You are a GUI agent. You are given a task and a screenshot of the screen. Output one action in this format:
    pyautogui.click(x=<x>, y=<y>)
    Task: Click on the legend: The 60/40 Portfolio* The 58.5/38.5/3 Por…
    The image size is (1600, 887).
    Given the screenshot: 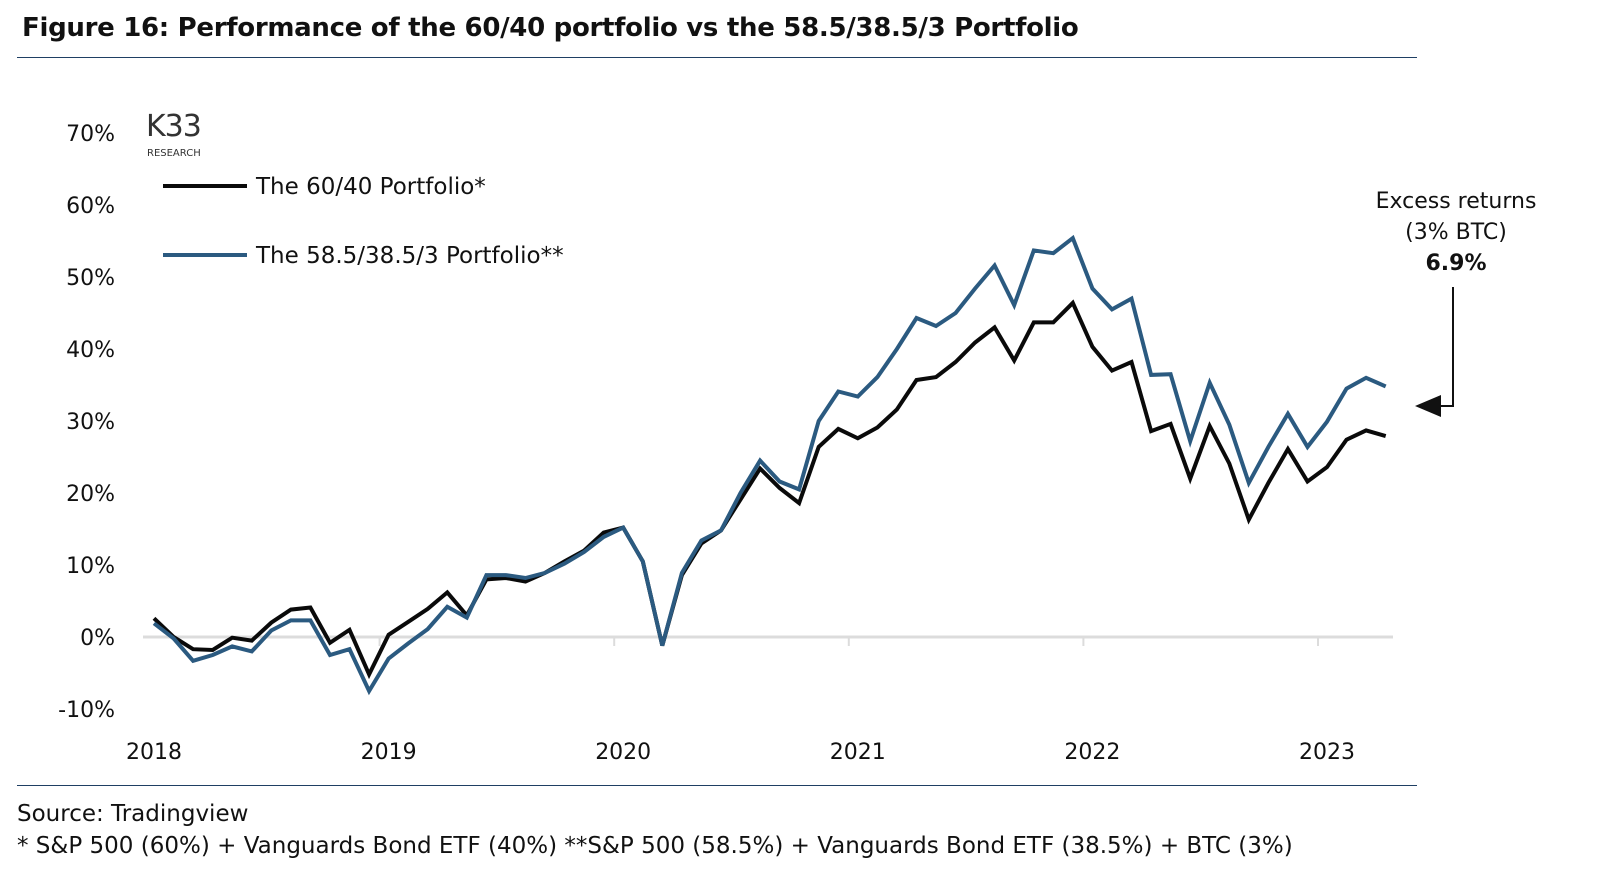 What is the action you would take?
    pyautogui.click(x=363, y=221)
    